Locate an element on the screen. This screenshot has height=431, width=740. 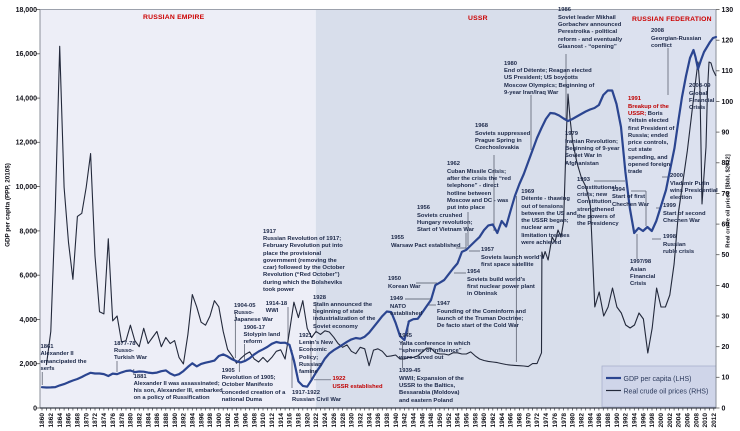
svg-text: 70 is located at coordinates (726, 194).